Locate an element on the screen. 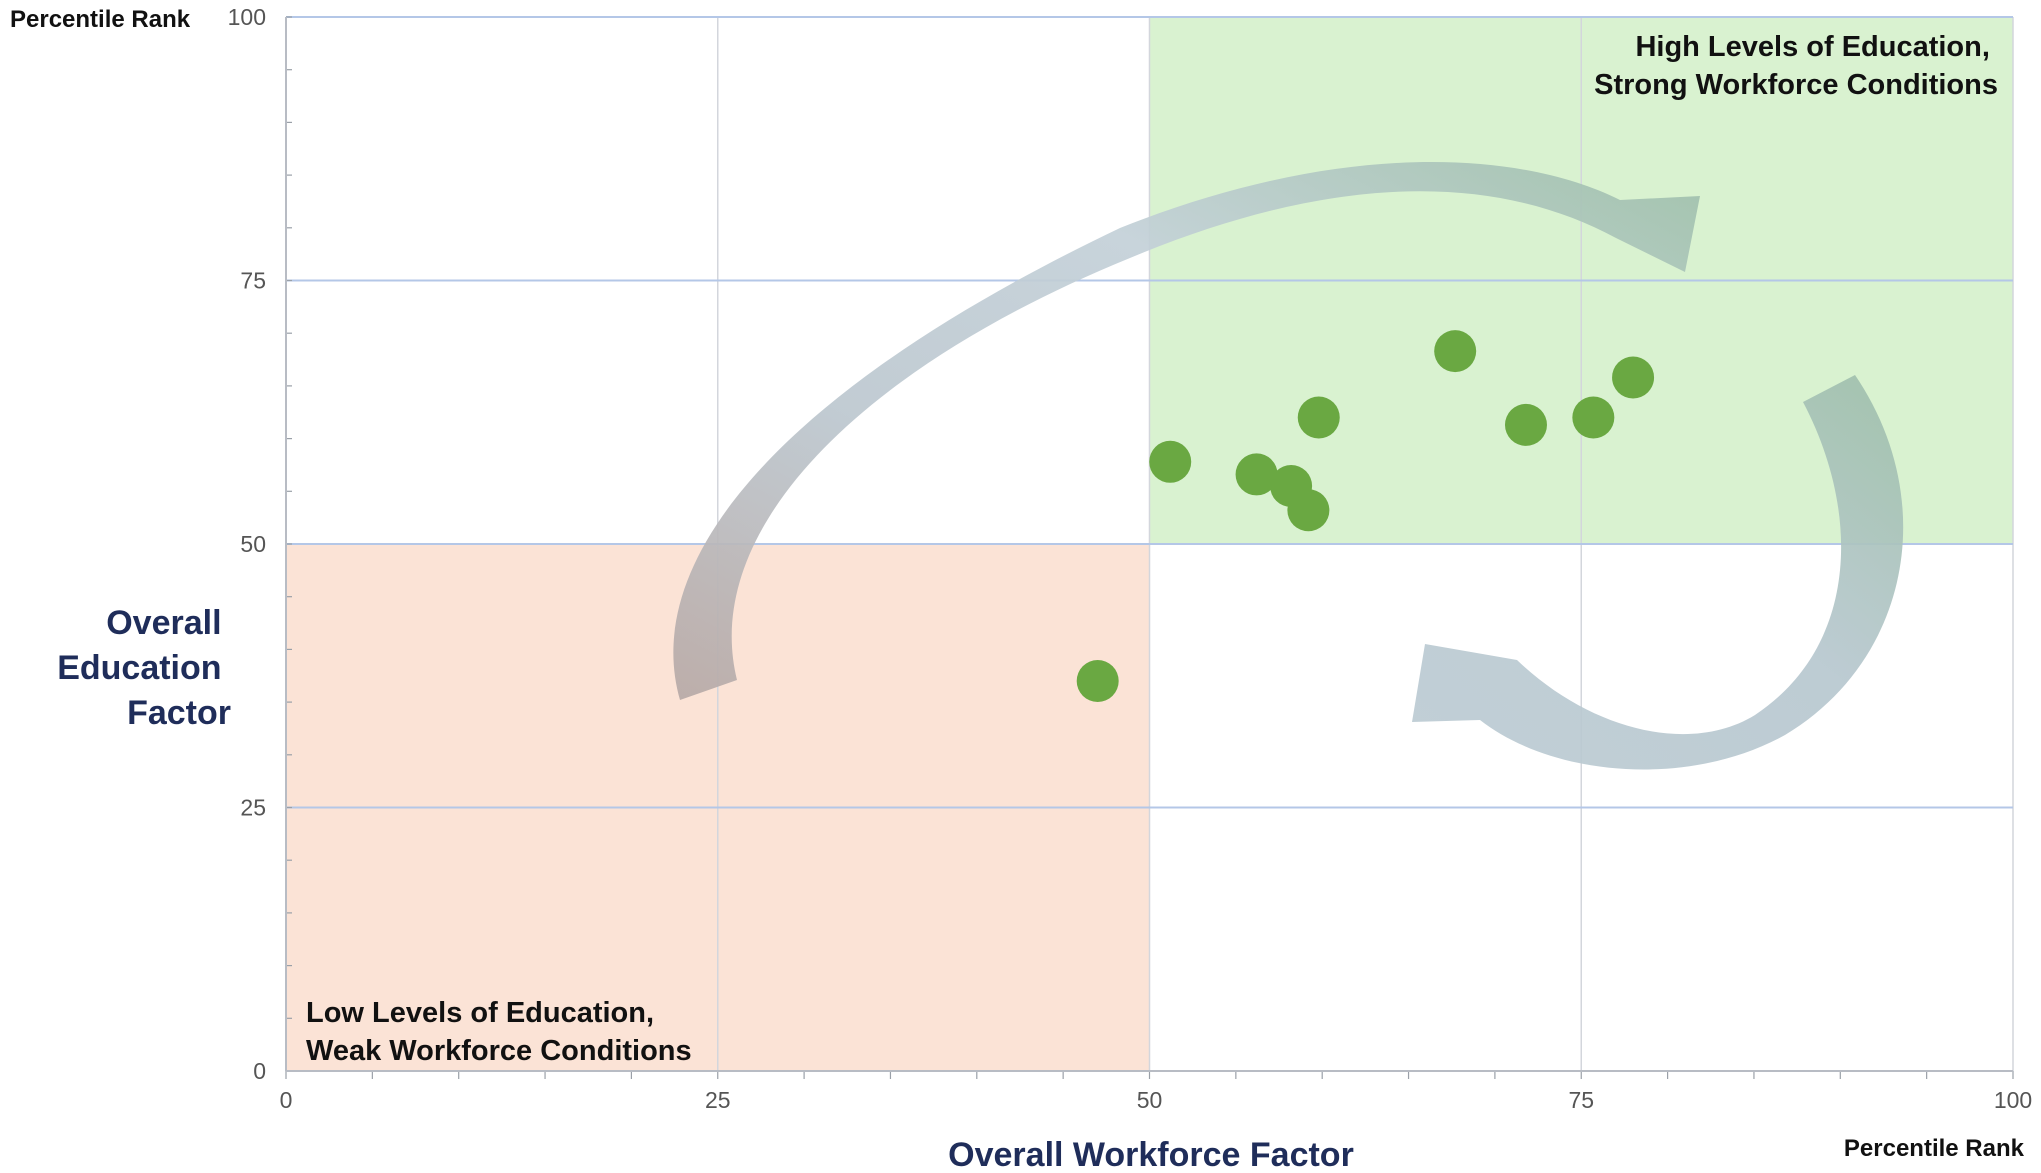  y-tick-label: 75 is located at coordinates (253, 281).